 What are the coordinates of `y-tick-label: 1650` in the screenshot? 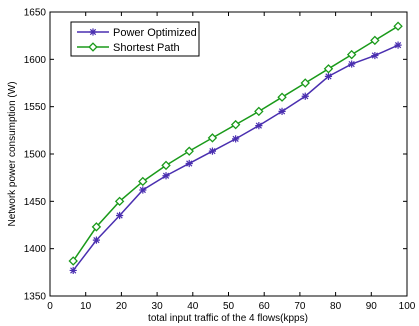 It's located at (35, 13).